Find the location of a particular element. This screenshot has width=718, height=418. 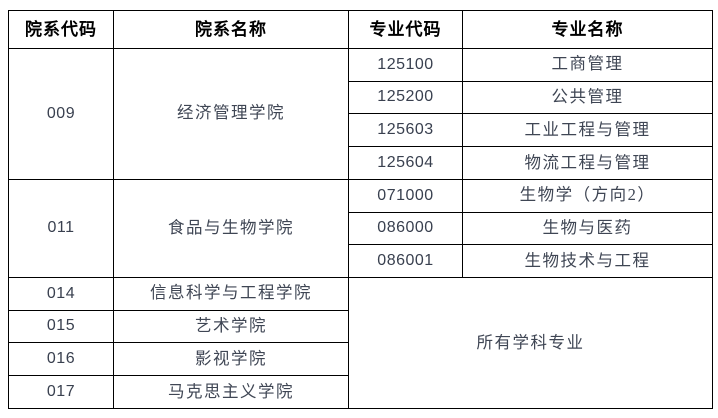

table-row: 086000 生物与医药 is located at coordinates (361, 228).